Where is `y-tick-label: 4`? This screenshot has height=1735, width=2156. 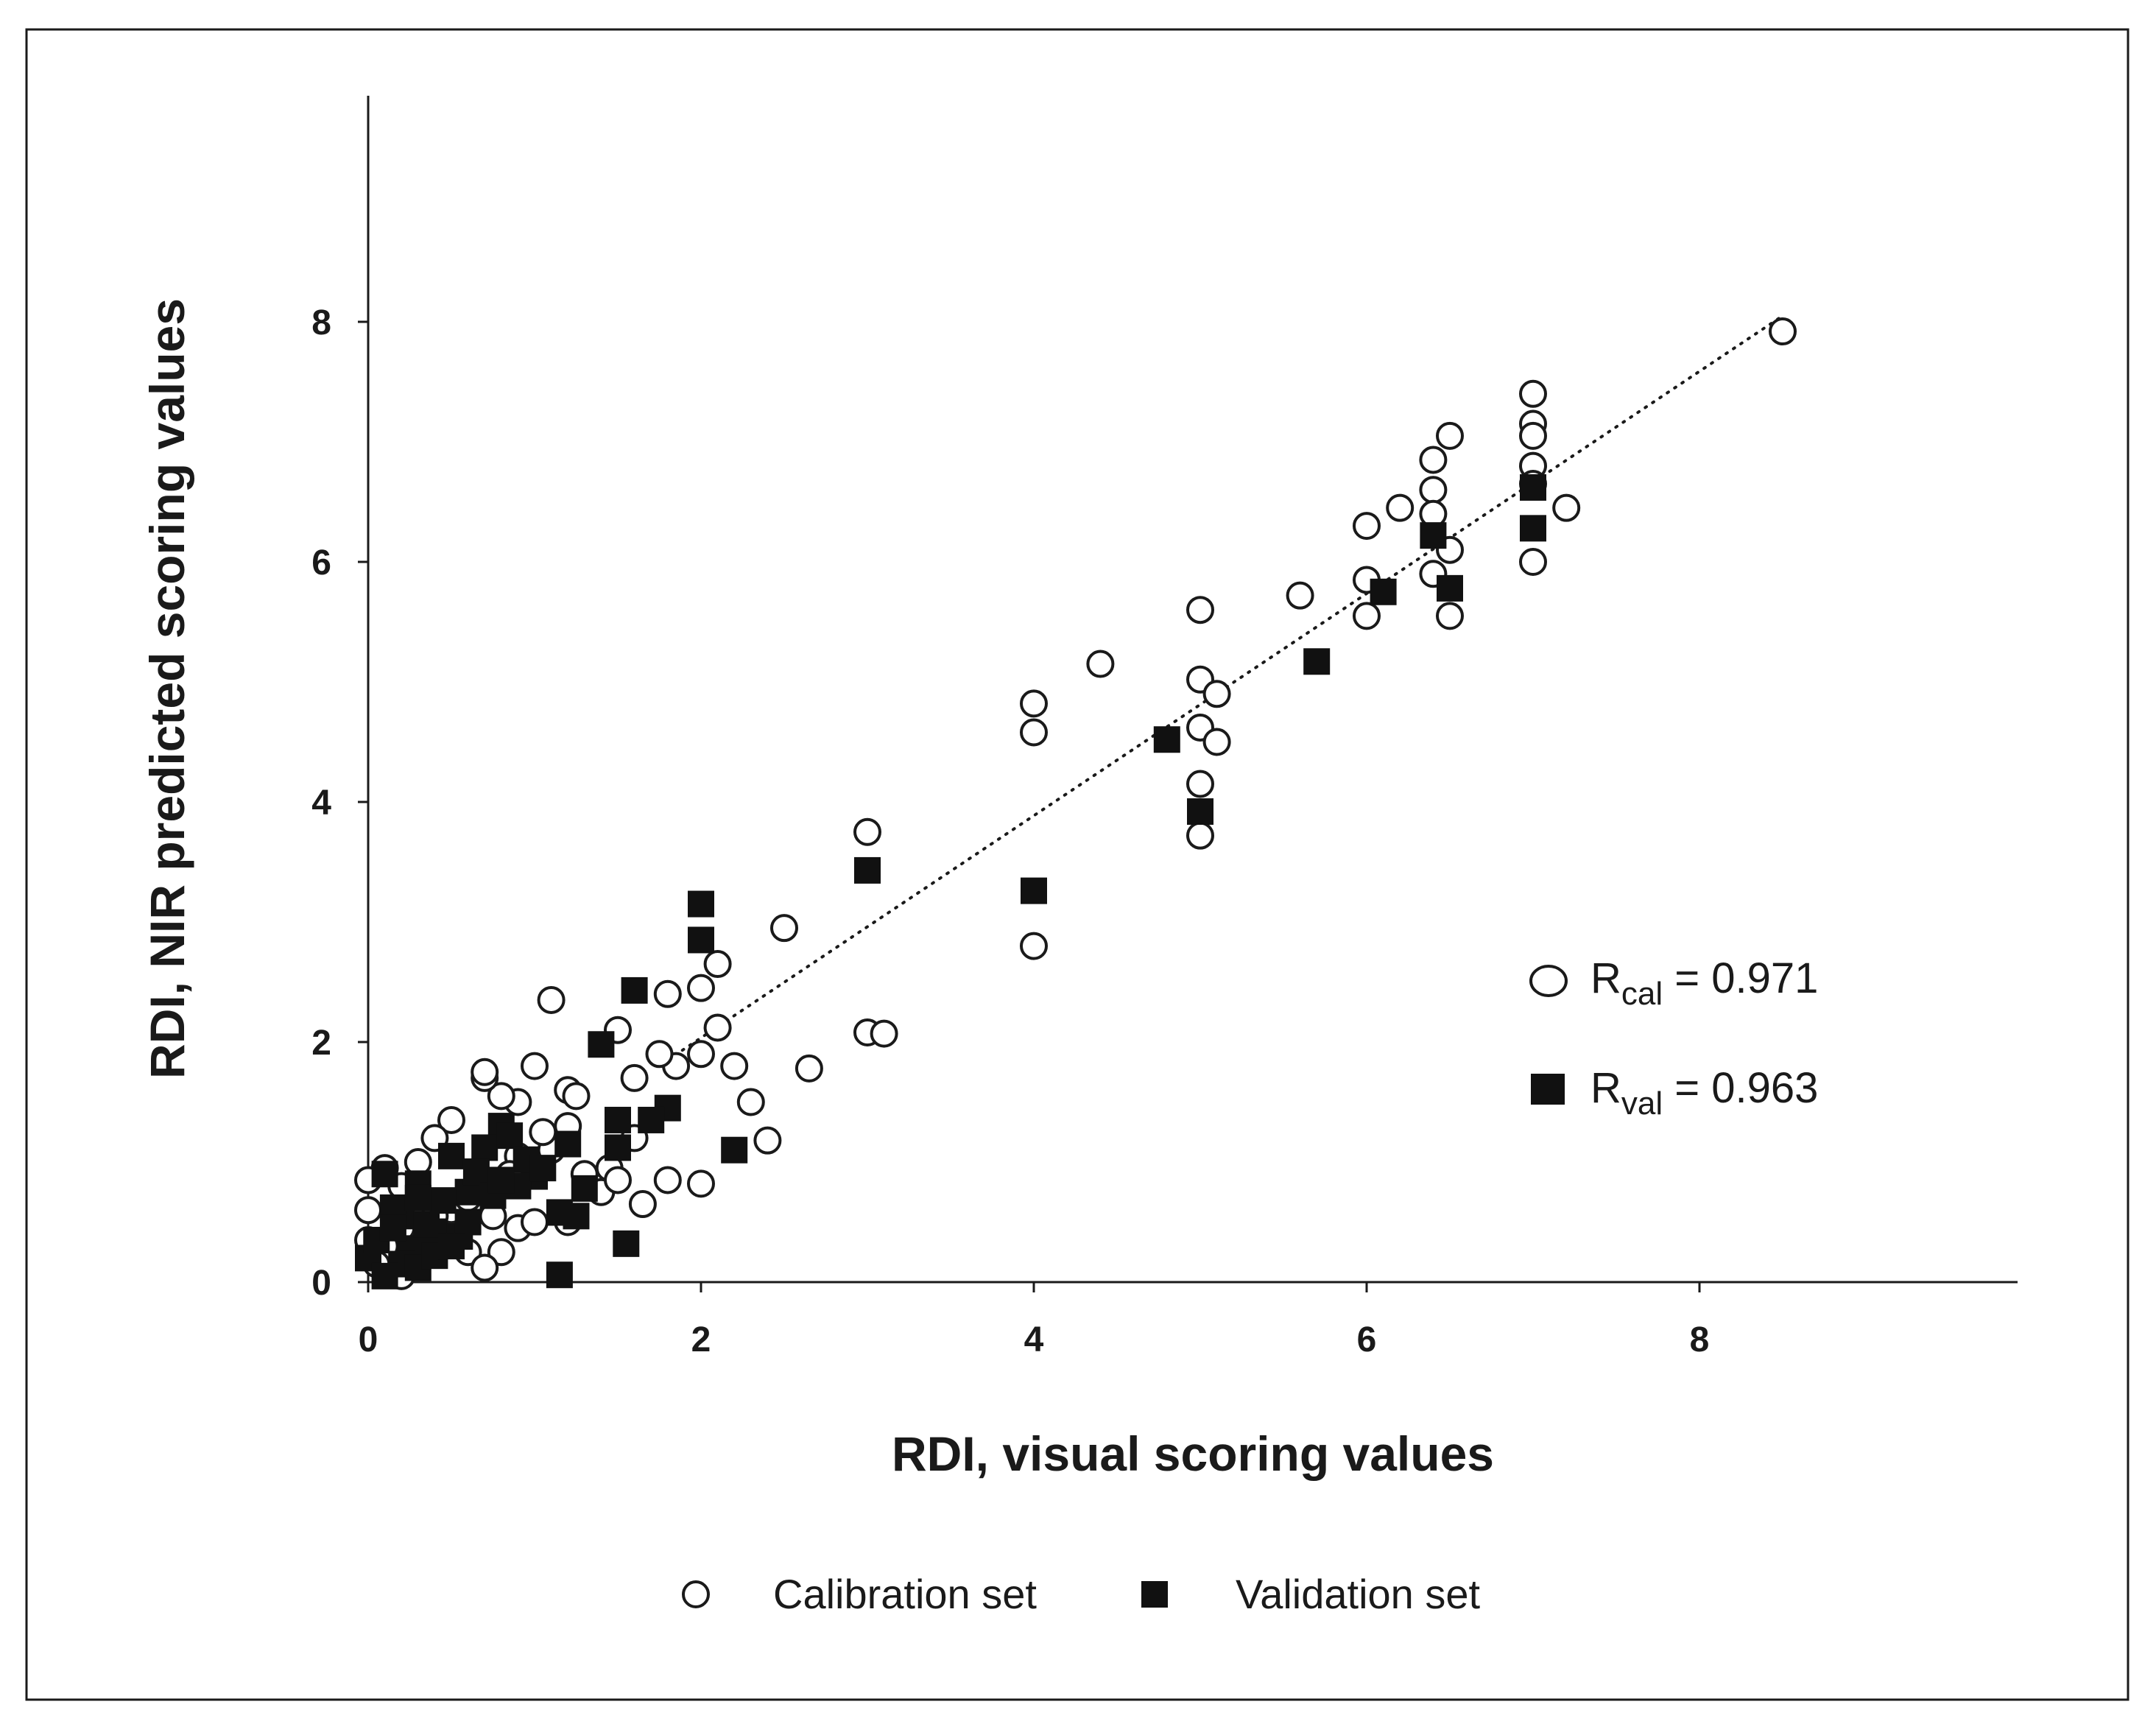 y-tick-label: 4 is located at coordinates (321, 804).